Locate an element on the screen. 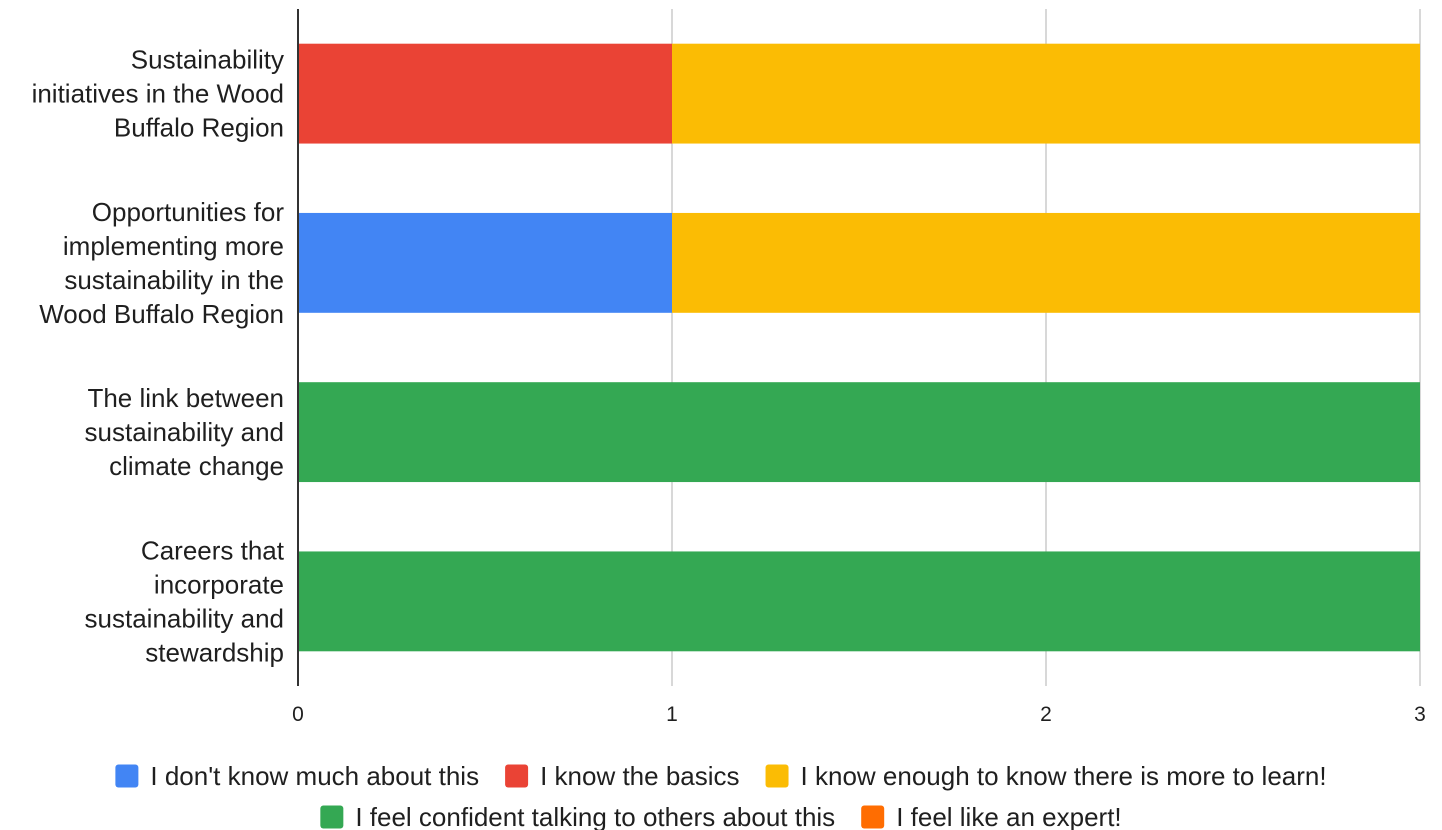 This screenshot has width=1442, height=830. category-label-line: sustainability in the is located at coordinates (174, 280).